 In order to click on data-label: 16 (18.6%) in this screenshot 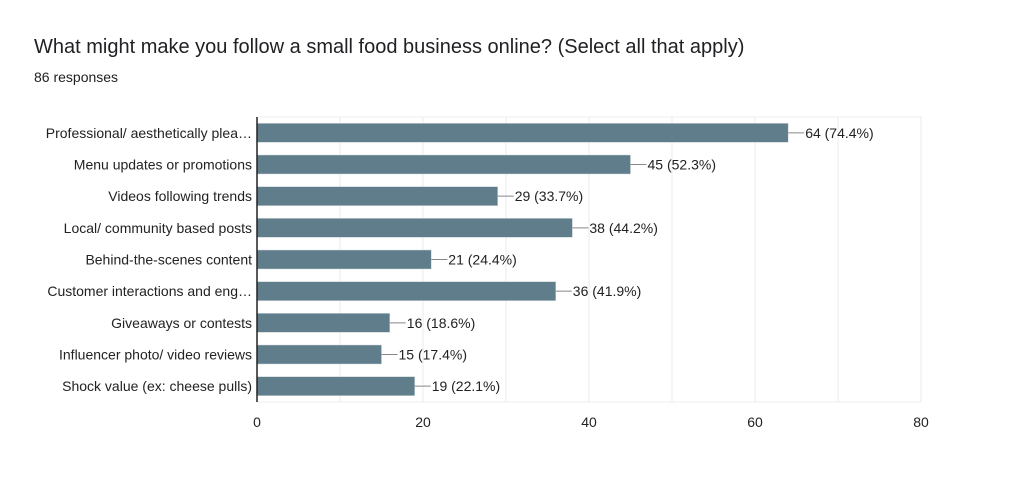, I will do `click(441, 323)`.